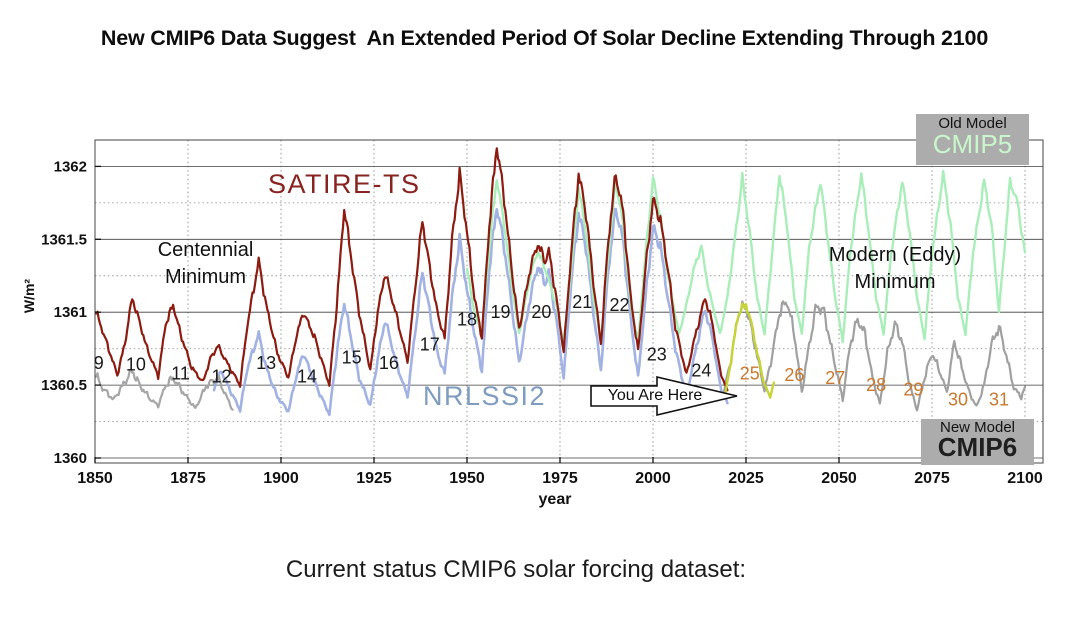 This screenshot has width=1089, height=619. What do you see at coordinates (95, 478) in the screenshot?
I see `svg-text: 1850` at bounding box center [95, 478].